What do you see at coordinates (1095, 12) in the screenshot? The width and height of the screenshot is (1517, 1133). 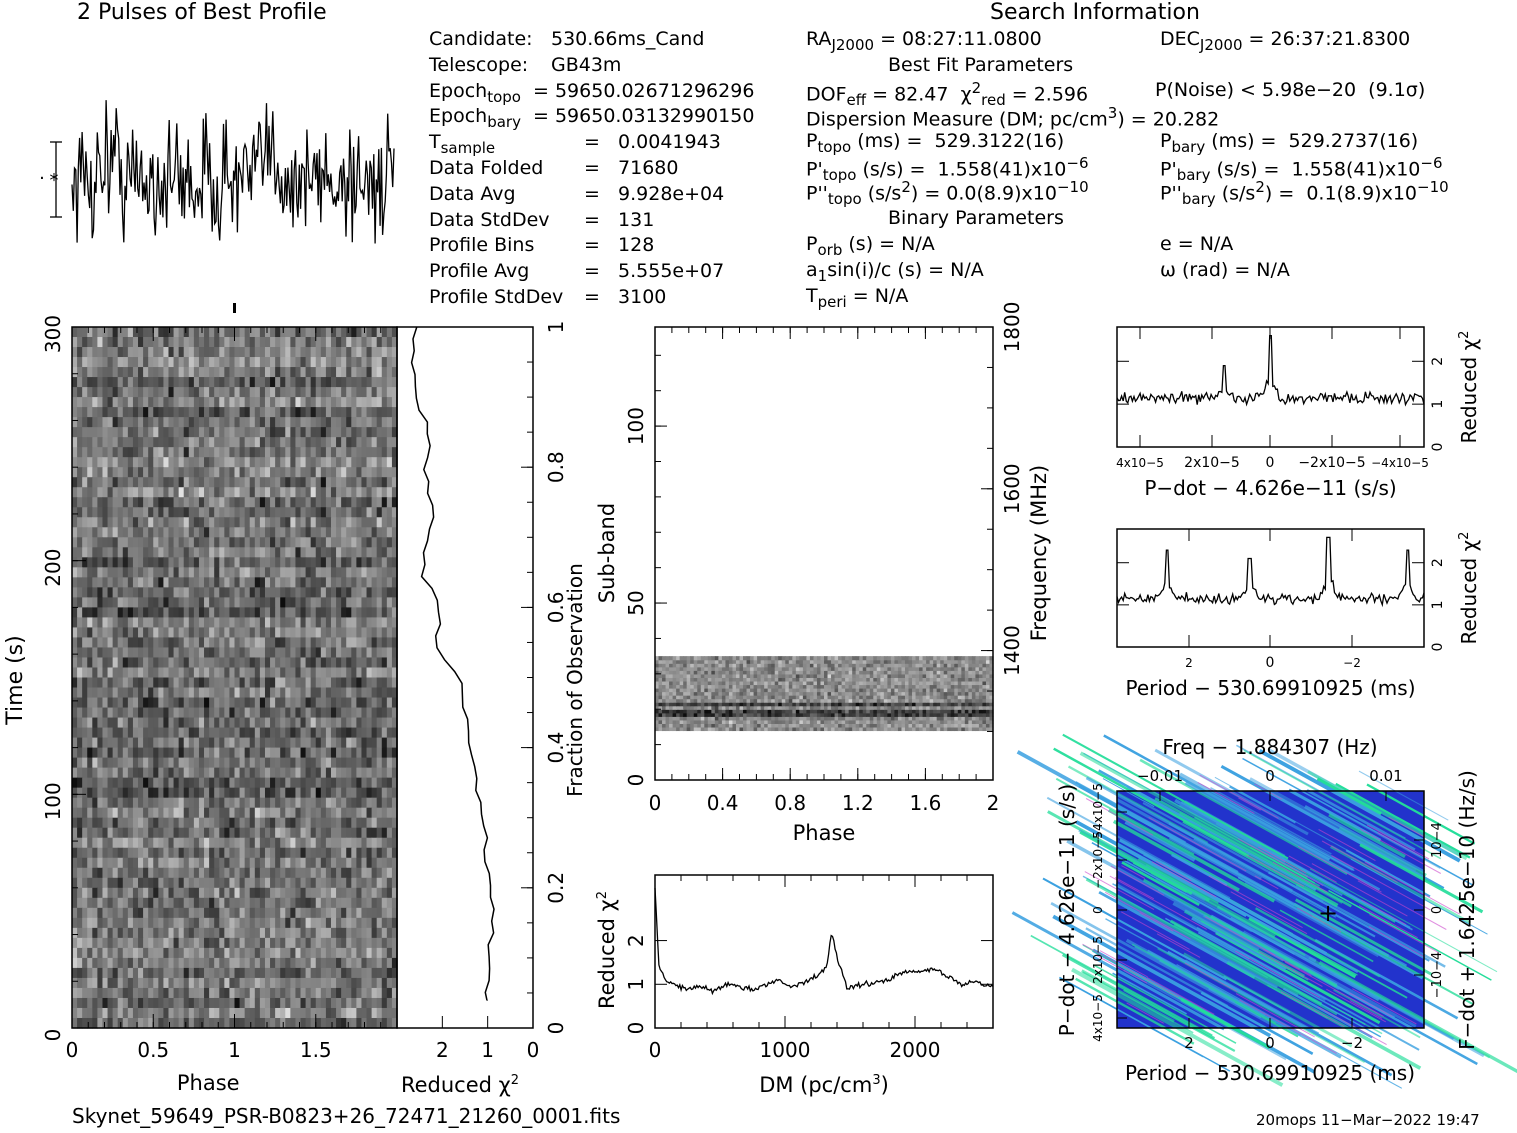 I see `search-title: Search Information` at bounding box center [1095, 12].